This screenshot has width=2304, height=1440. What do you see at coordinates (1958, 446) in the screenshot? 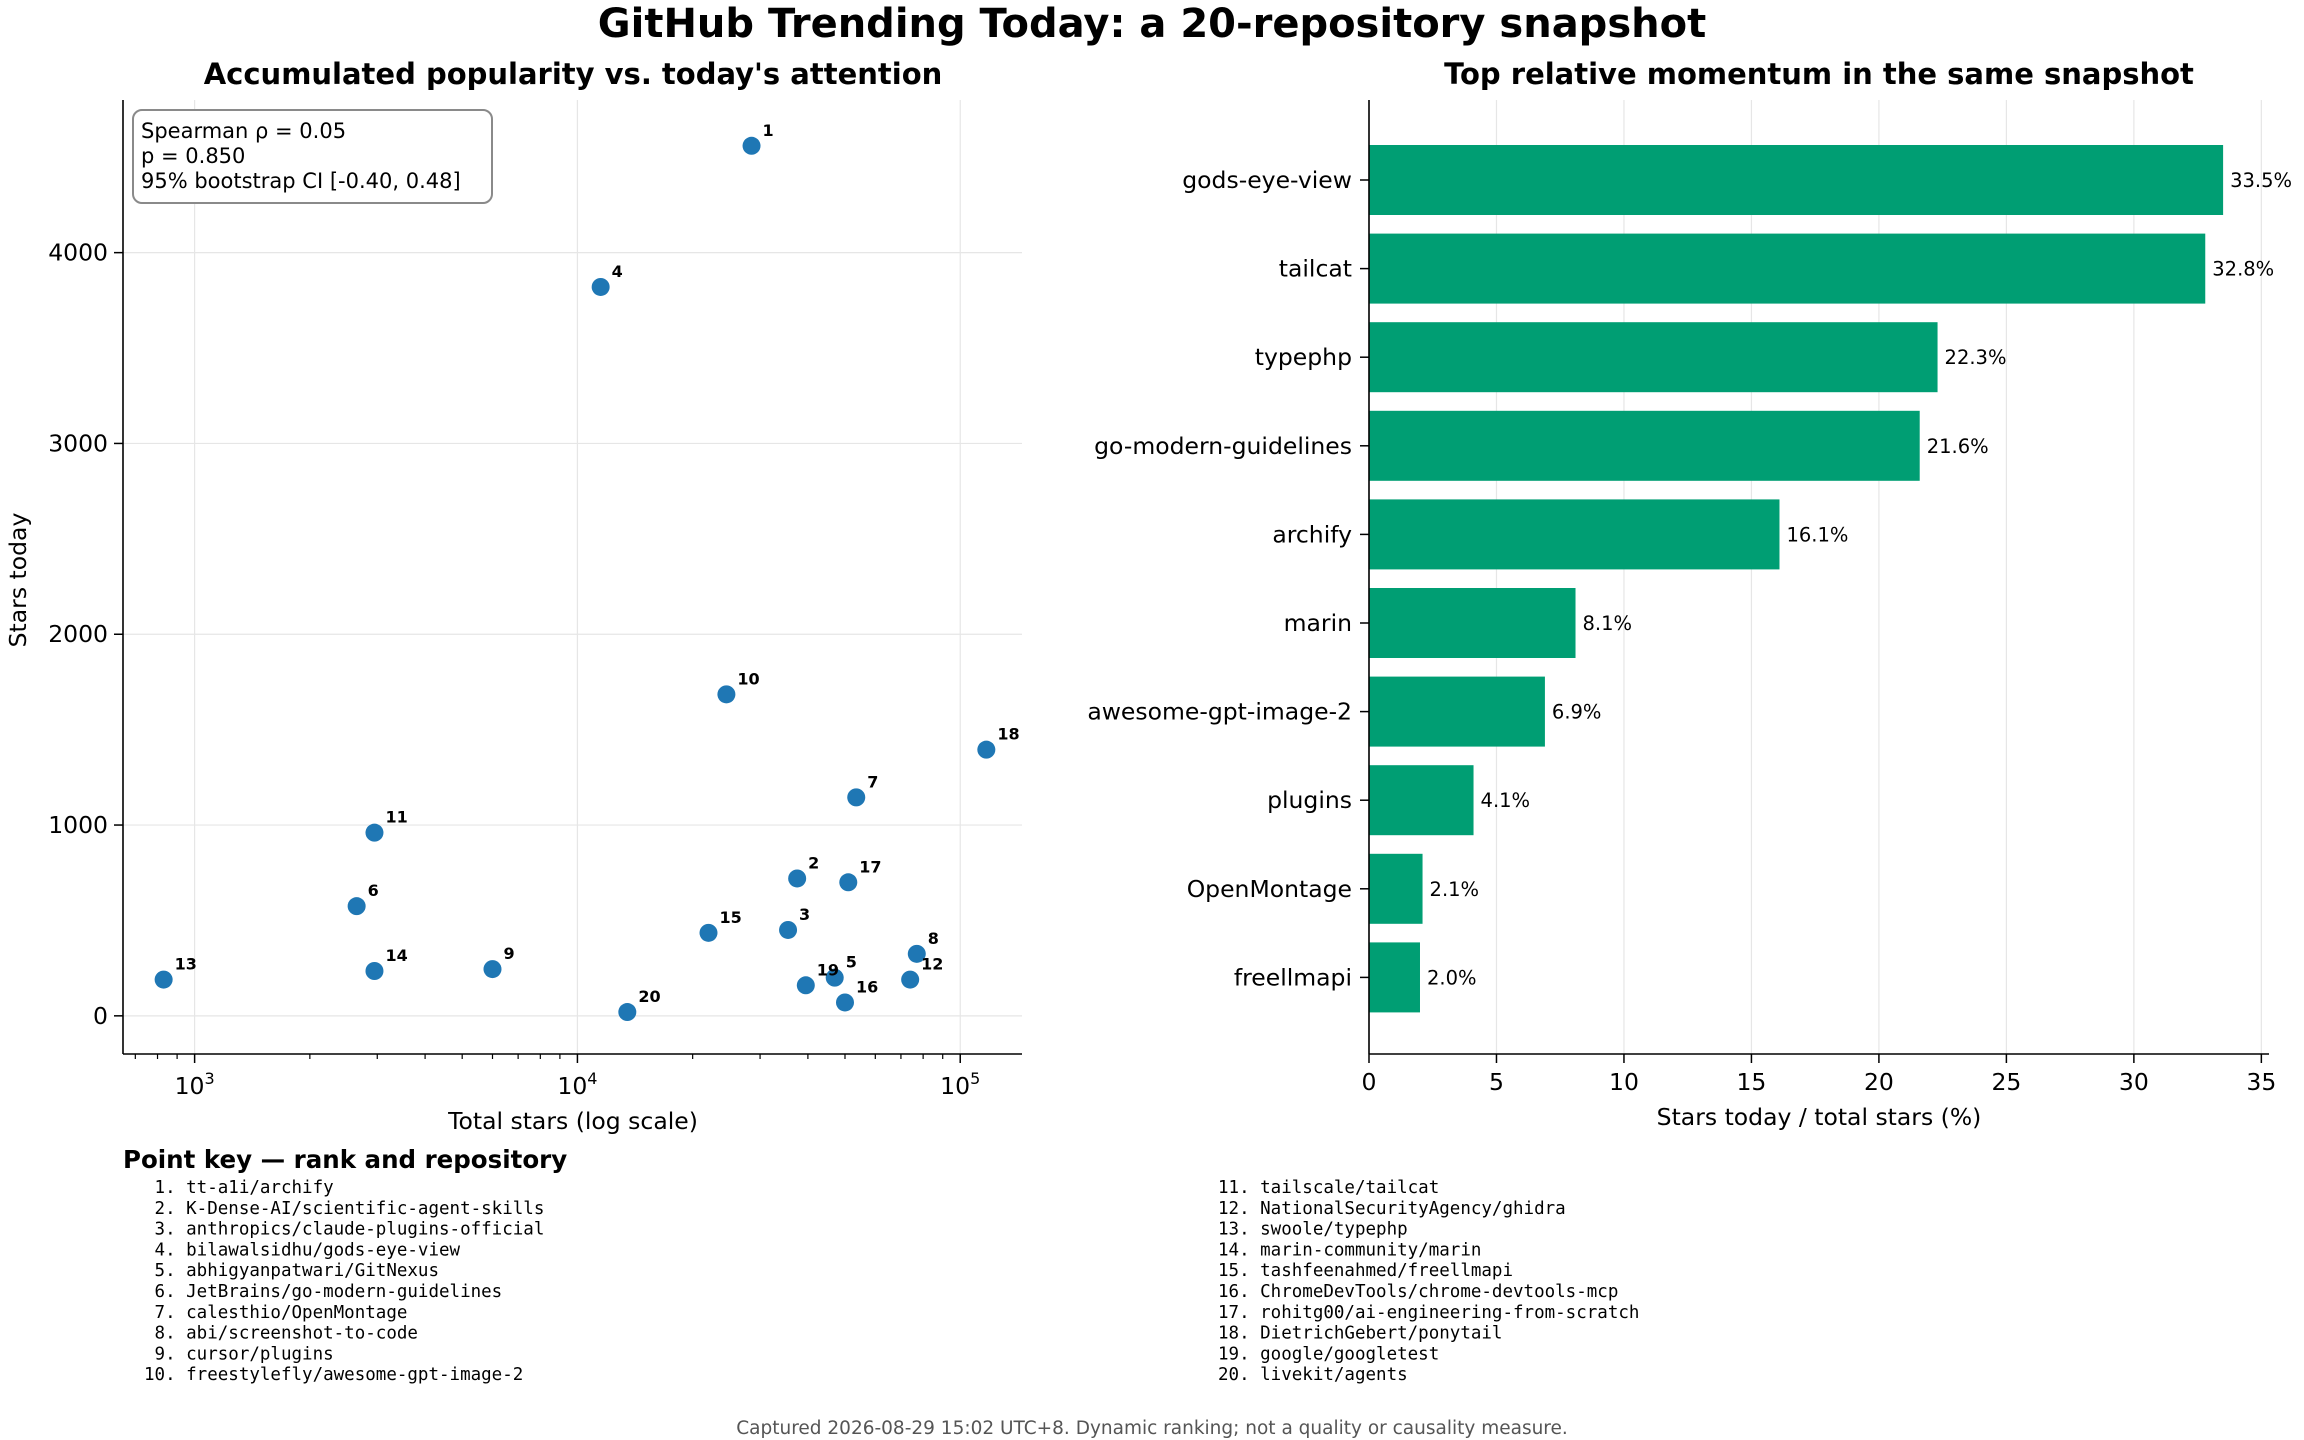
I see `bar-value-label: 21.6%` at bounding box center [1958, 446].